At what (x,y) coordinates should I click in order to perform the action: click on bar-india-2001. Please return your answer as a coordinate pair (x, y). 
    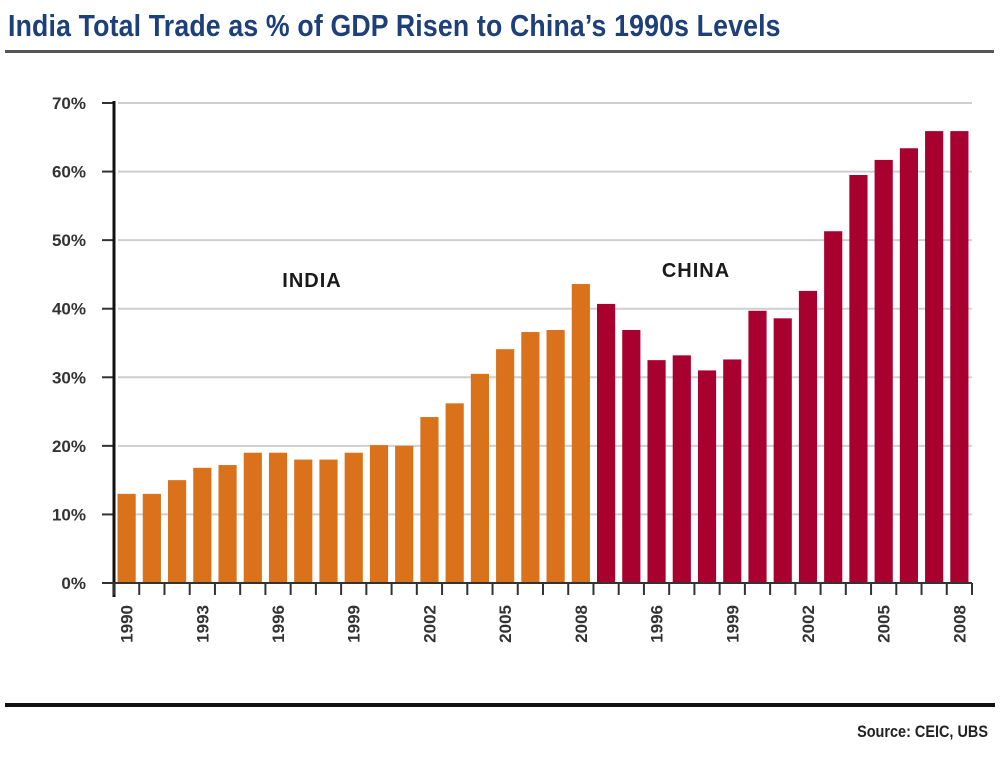
    Looking at the image, I should click on (404, 514).